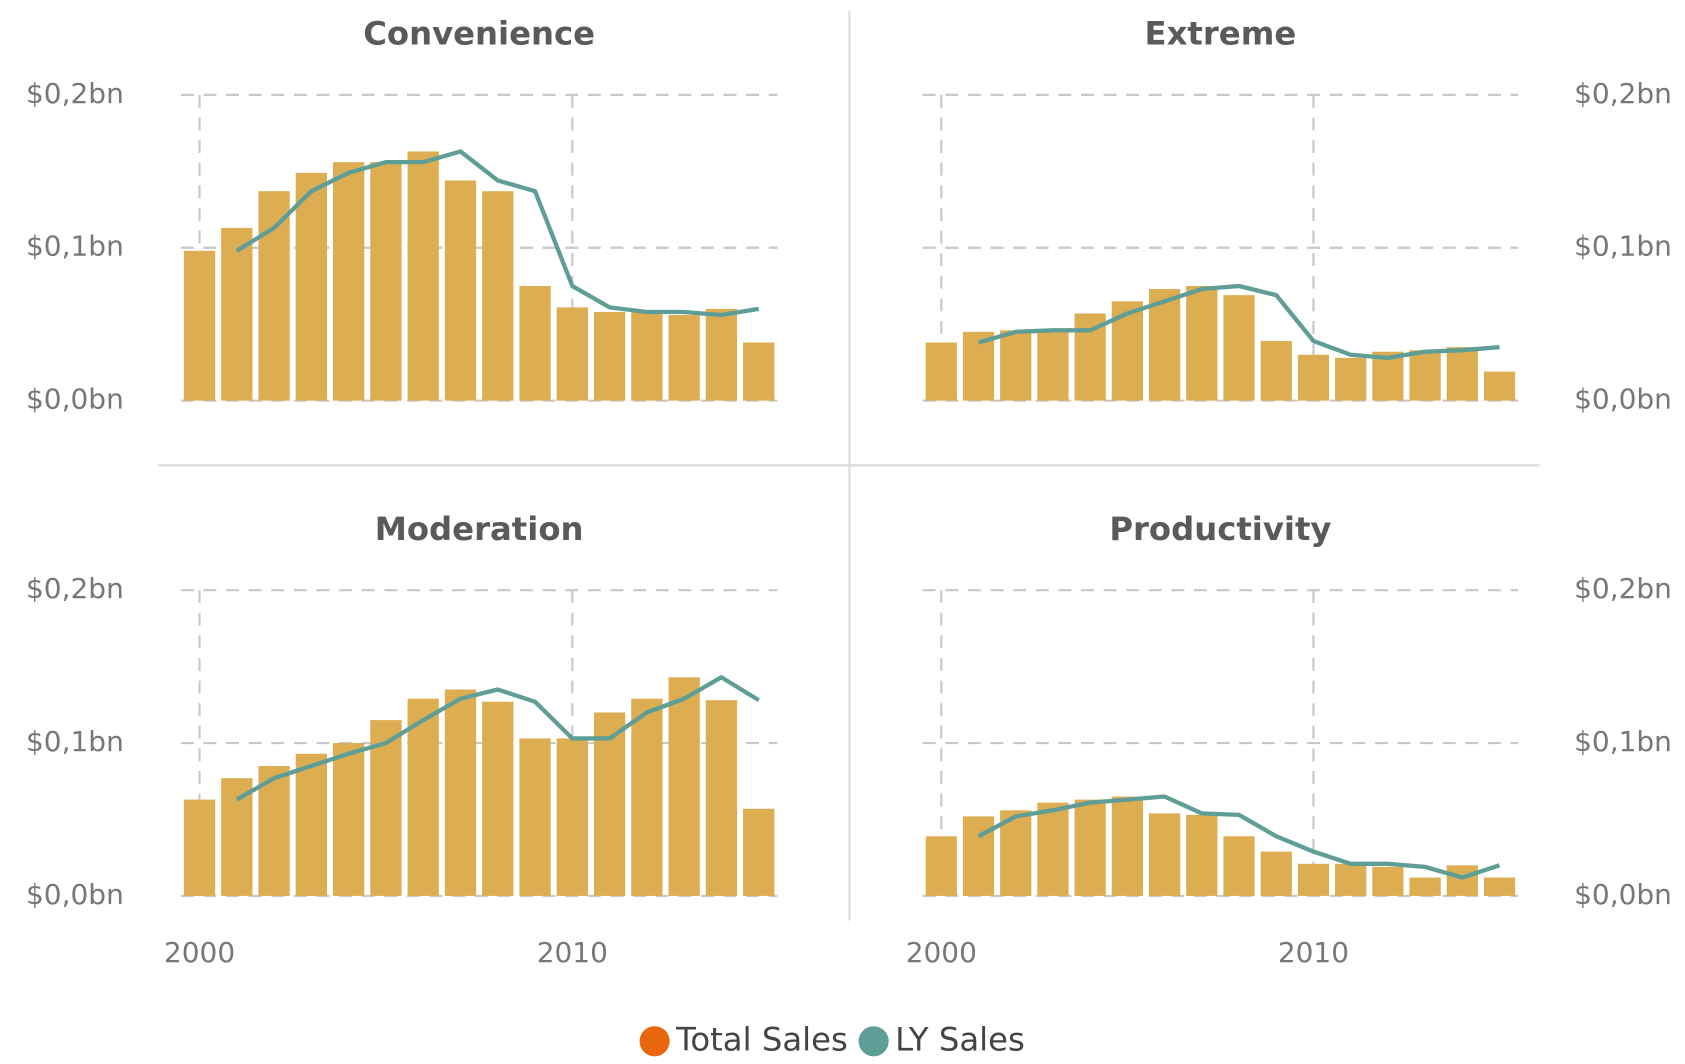  Describe the element at coordinates (479, 529) in the screenshot. I see `chart-title: Moderation` at that location.